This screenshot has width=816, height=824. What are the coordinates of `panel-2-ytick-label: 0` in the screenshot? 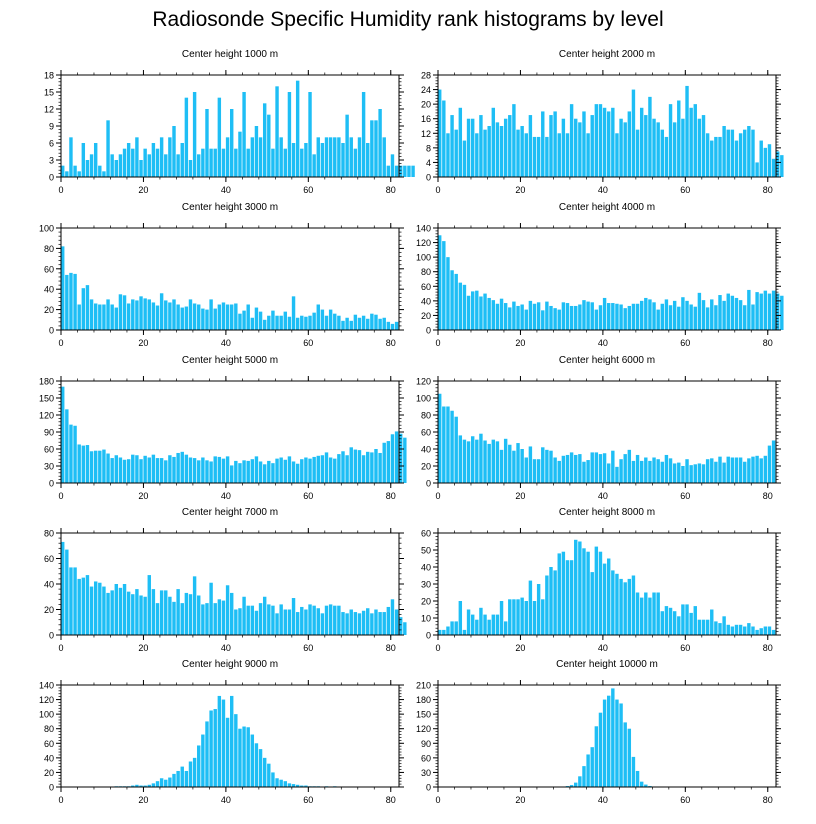 It's located at (428, 178).